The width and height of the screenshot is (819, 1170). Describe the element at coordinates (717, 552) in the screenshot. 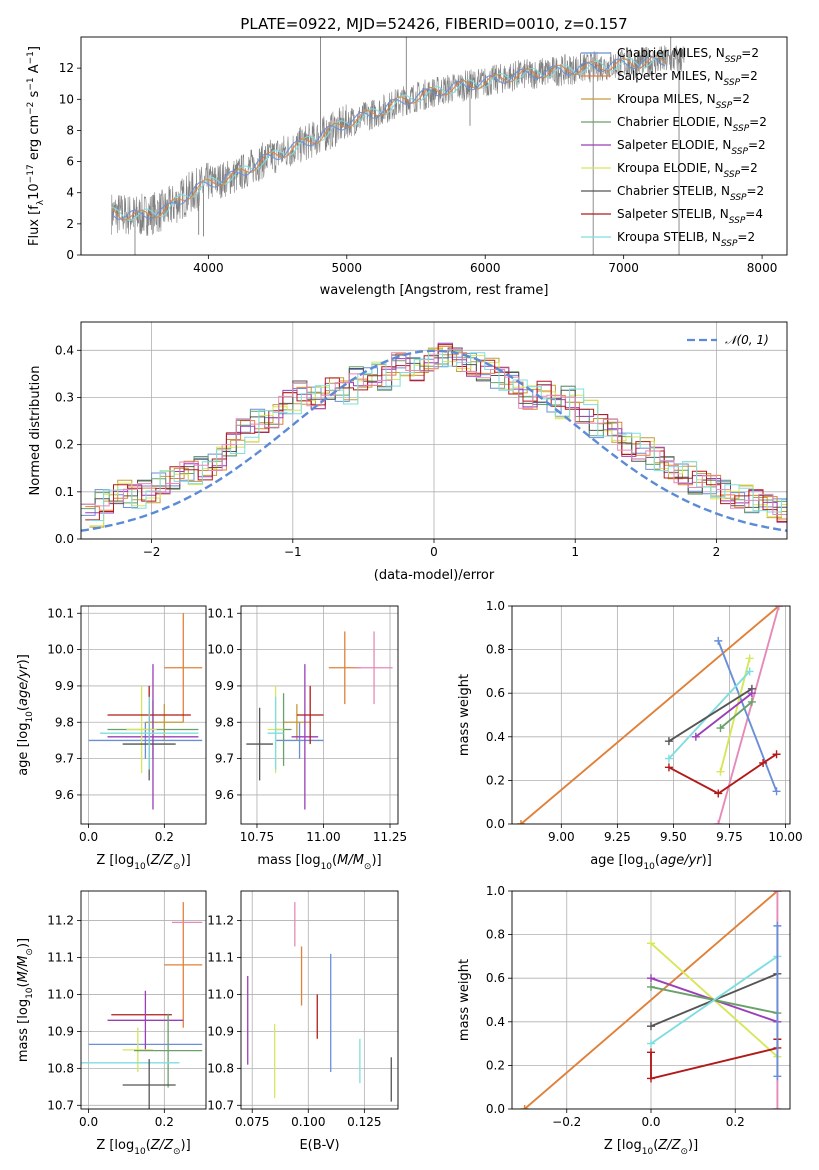

I see `x-tick-label: 2` at that location.